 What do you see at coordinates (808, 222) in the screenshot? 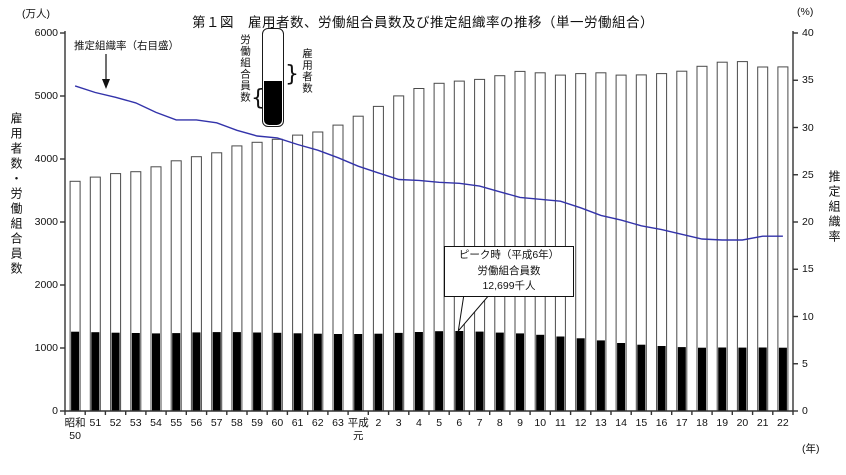
I see `right-axis-tick-label: 20` at bounding box center [808, 222].